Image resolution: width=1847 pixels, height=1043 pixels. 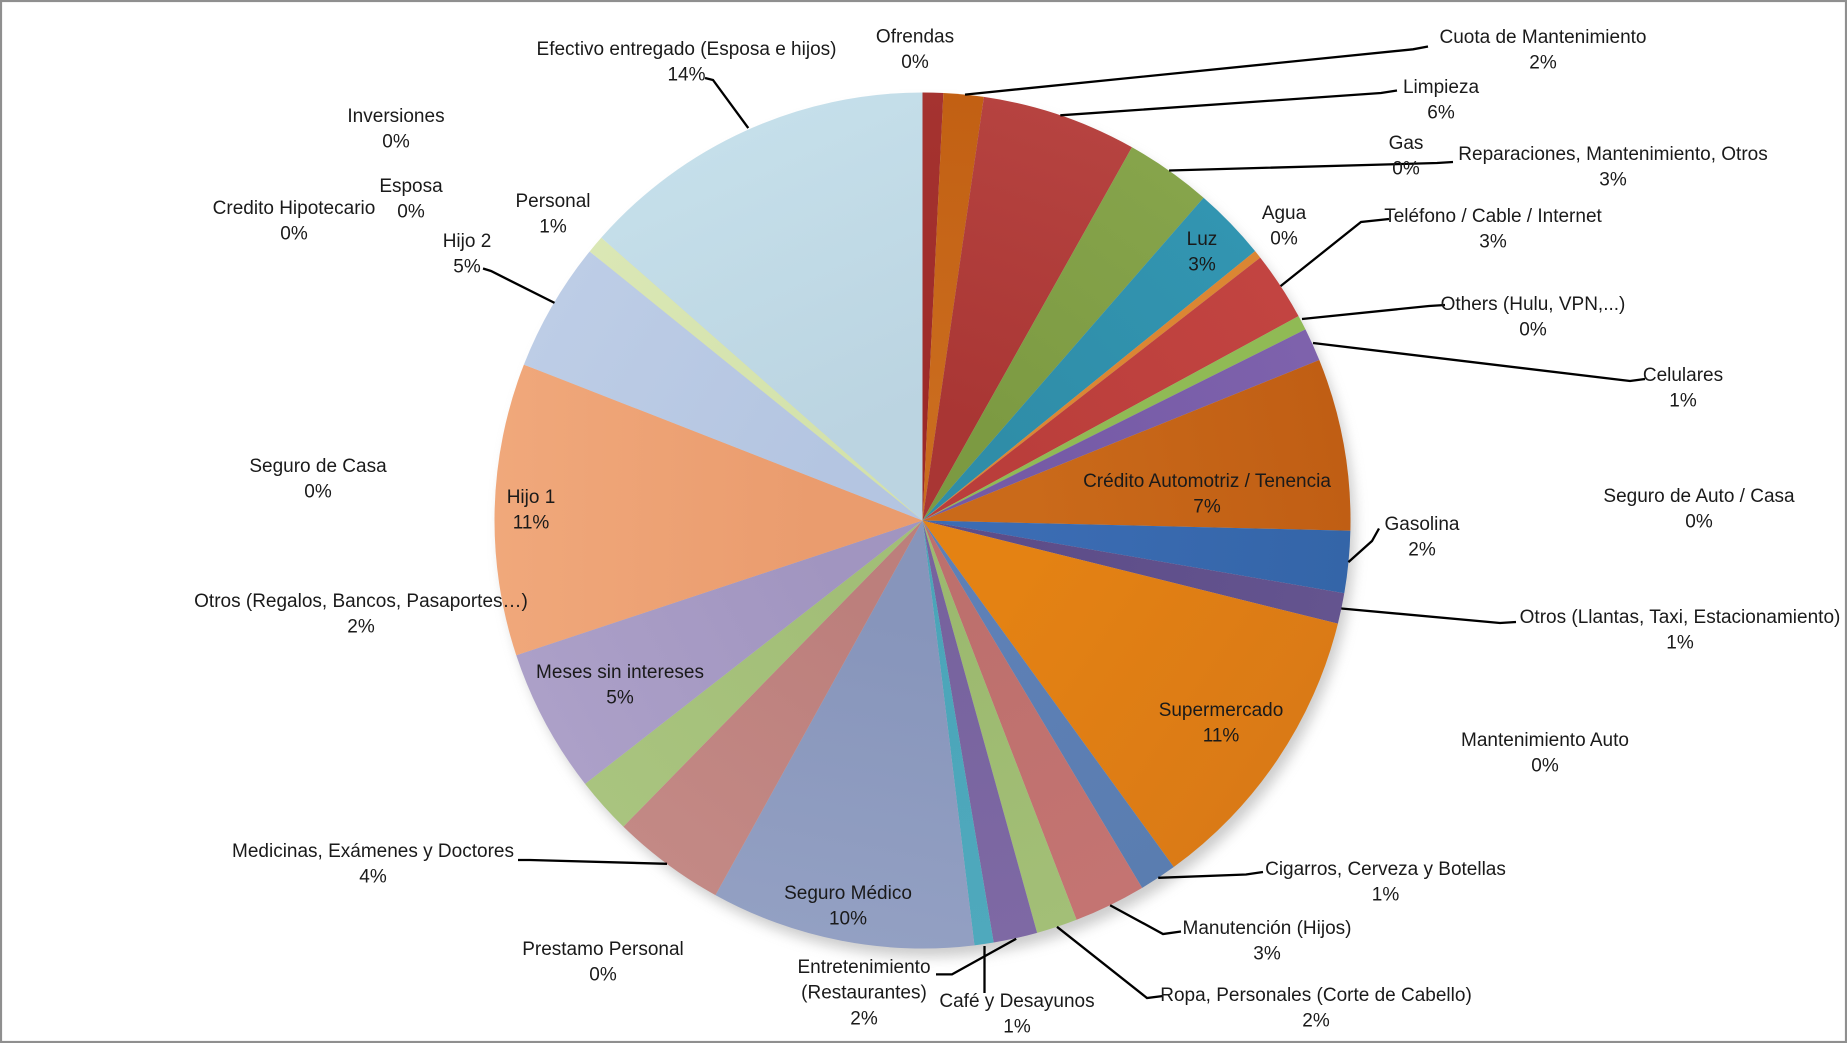 I want to click on svg-text: Entretenimiento, so click(x=863, y=967).